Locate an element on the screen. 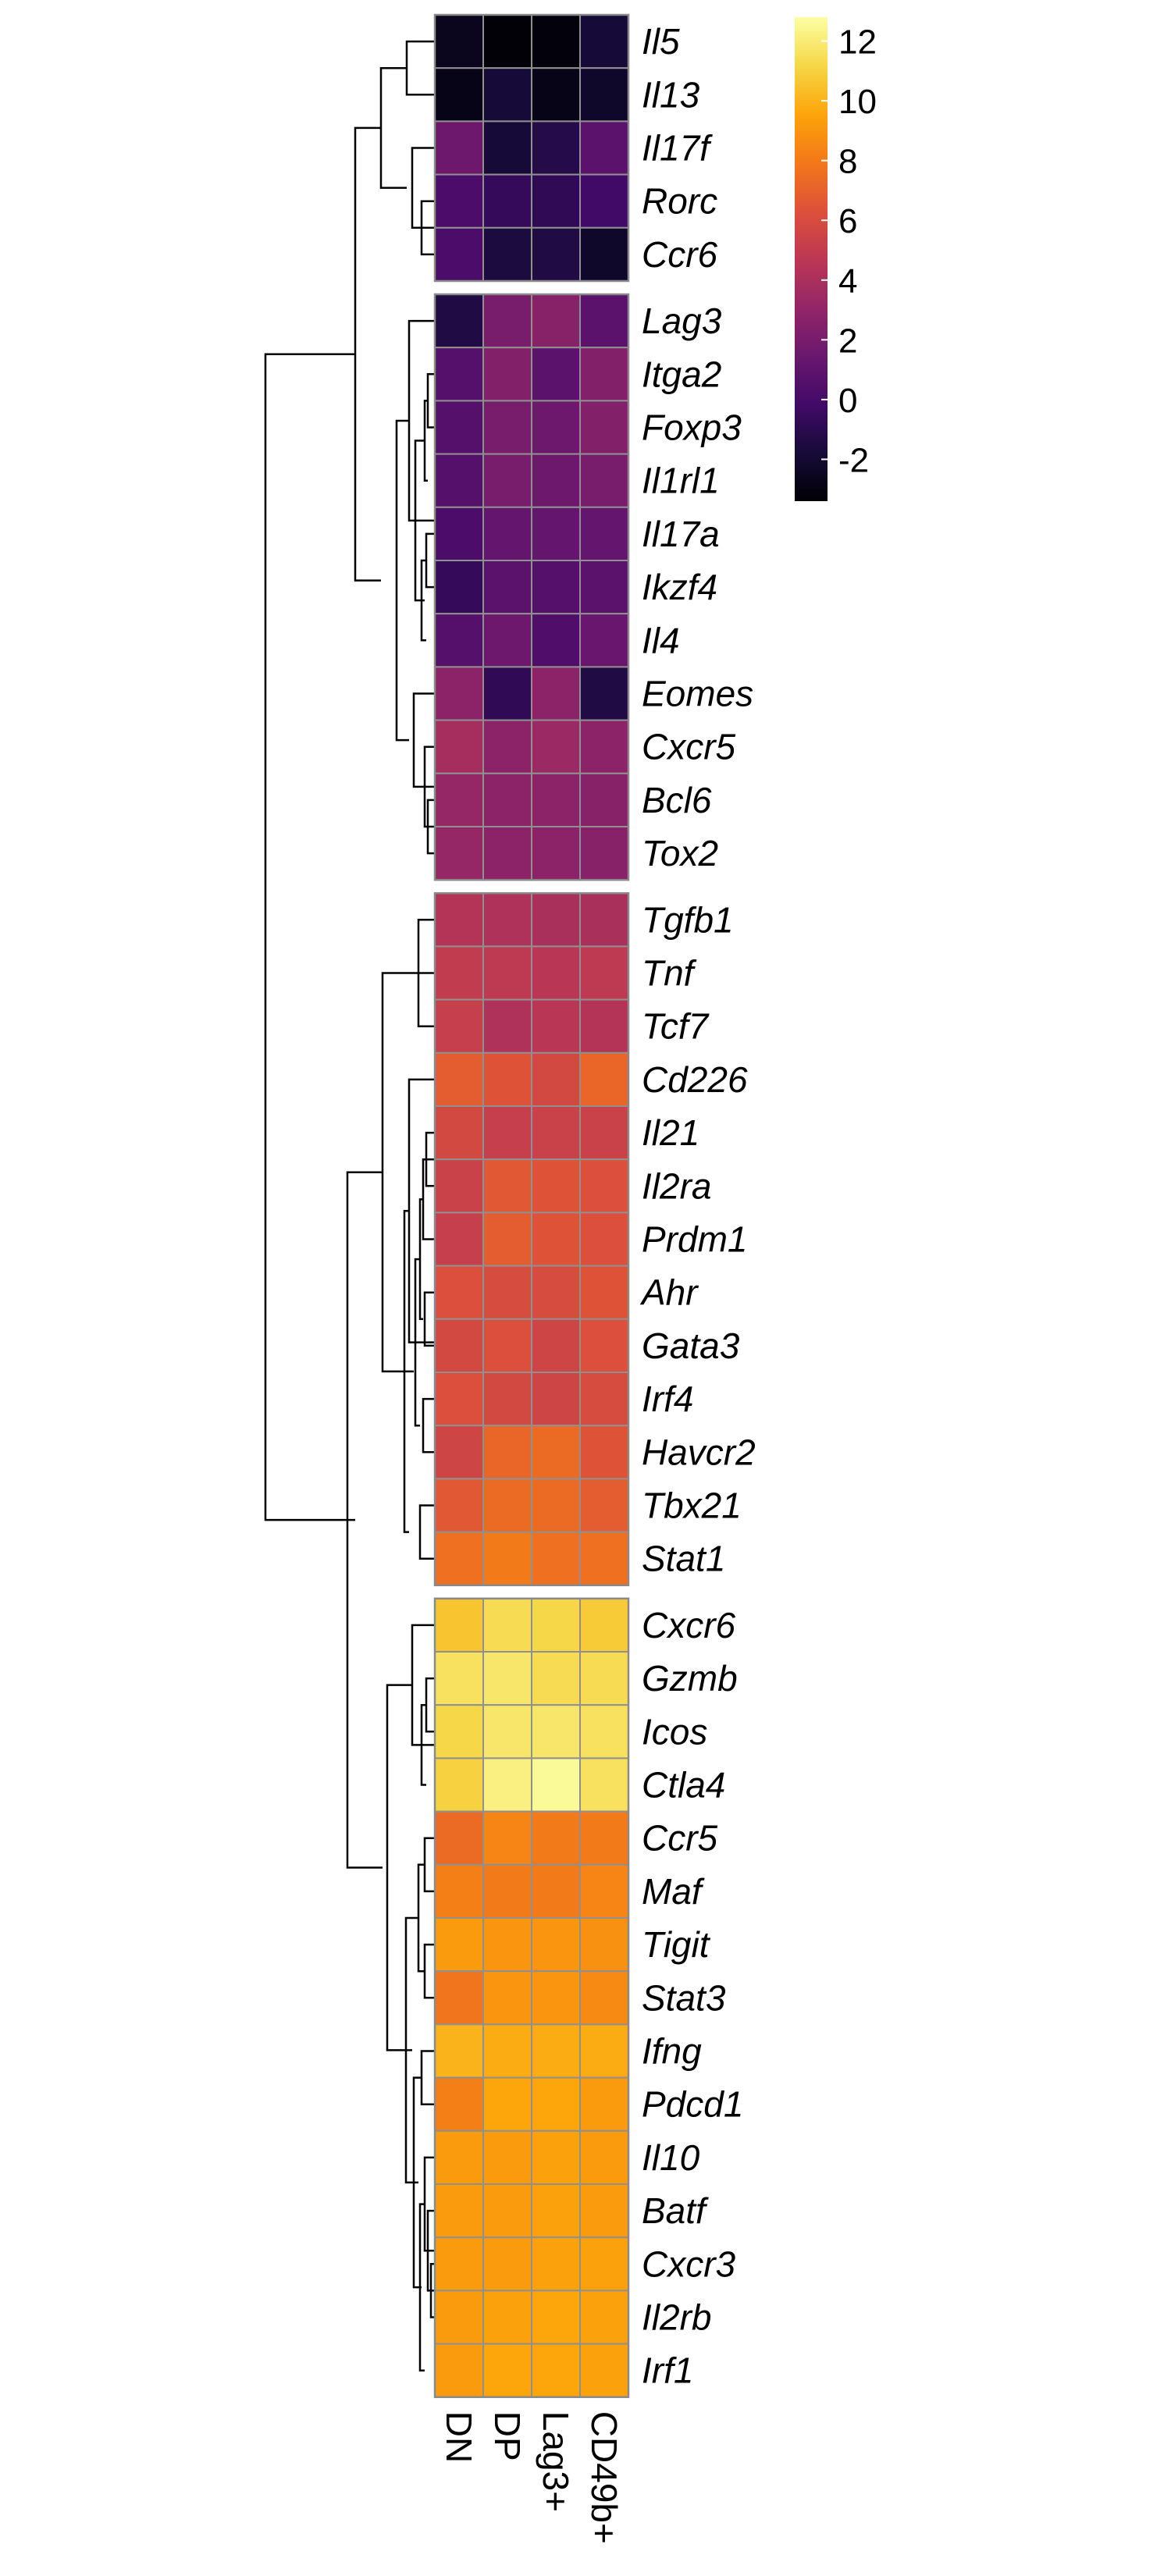  row-label: Il2ra is located at coordinates (676, 1185).